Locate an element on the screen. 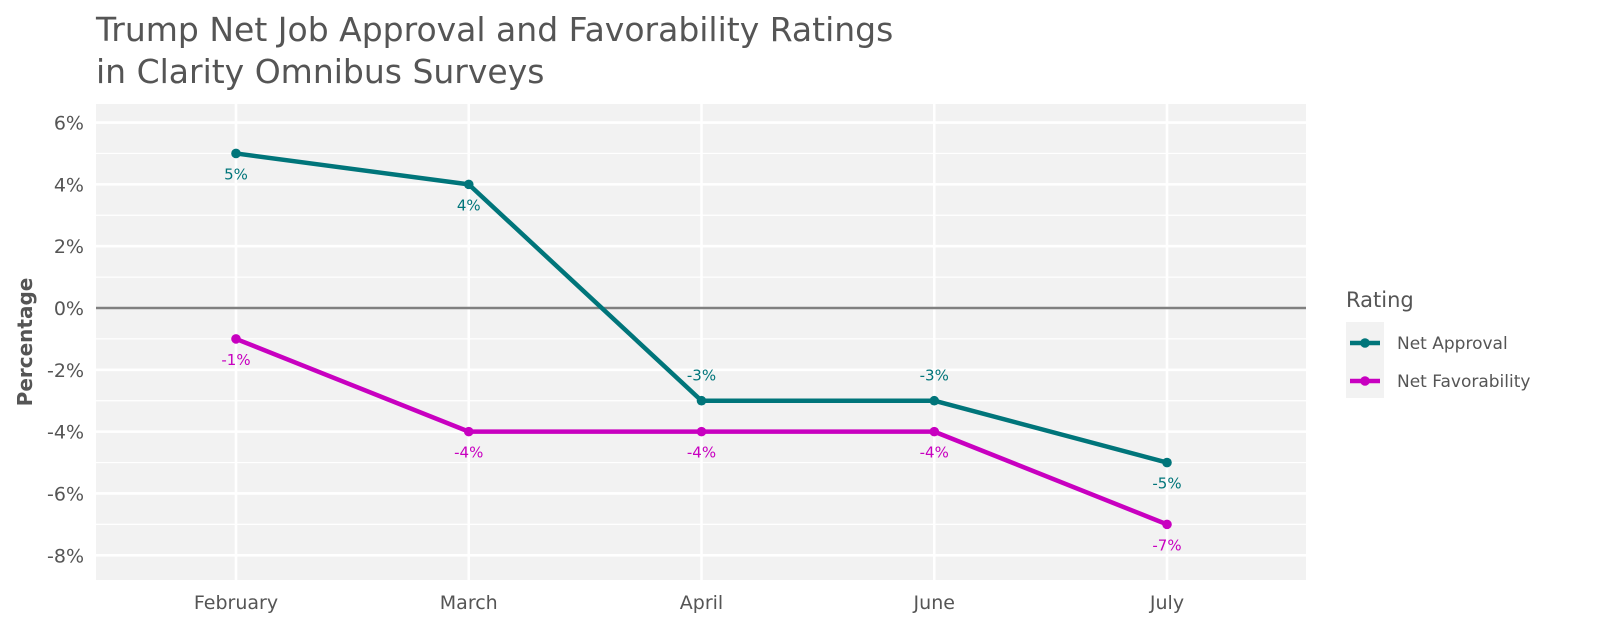 The width and height of the screenshot is (1600, 640). y-tick-label: -4% is located at coordinates (65, 433).